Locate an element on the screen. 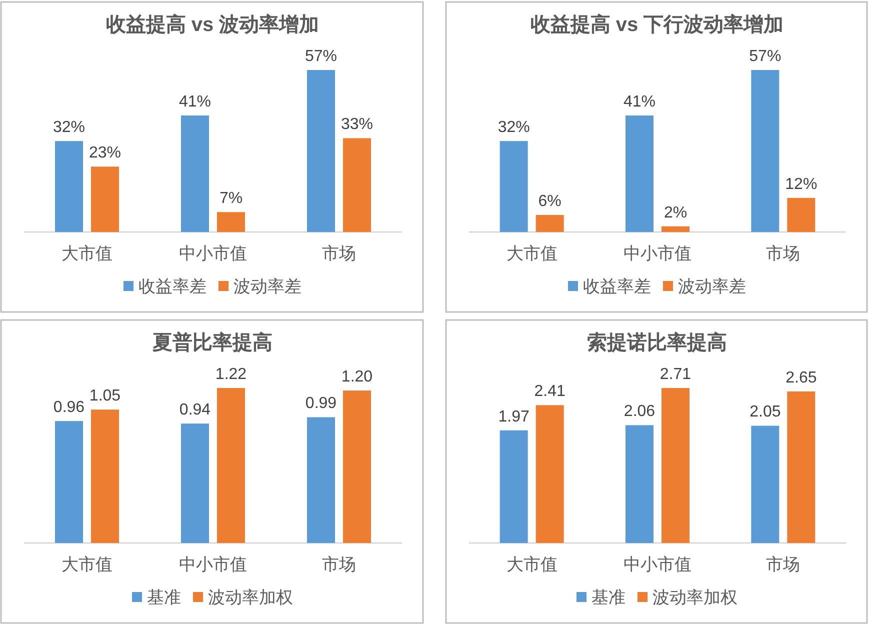 This screenshot has height=626, width=870. data-label: 23% is located at coordinates (105, 153).